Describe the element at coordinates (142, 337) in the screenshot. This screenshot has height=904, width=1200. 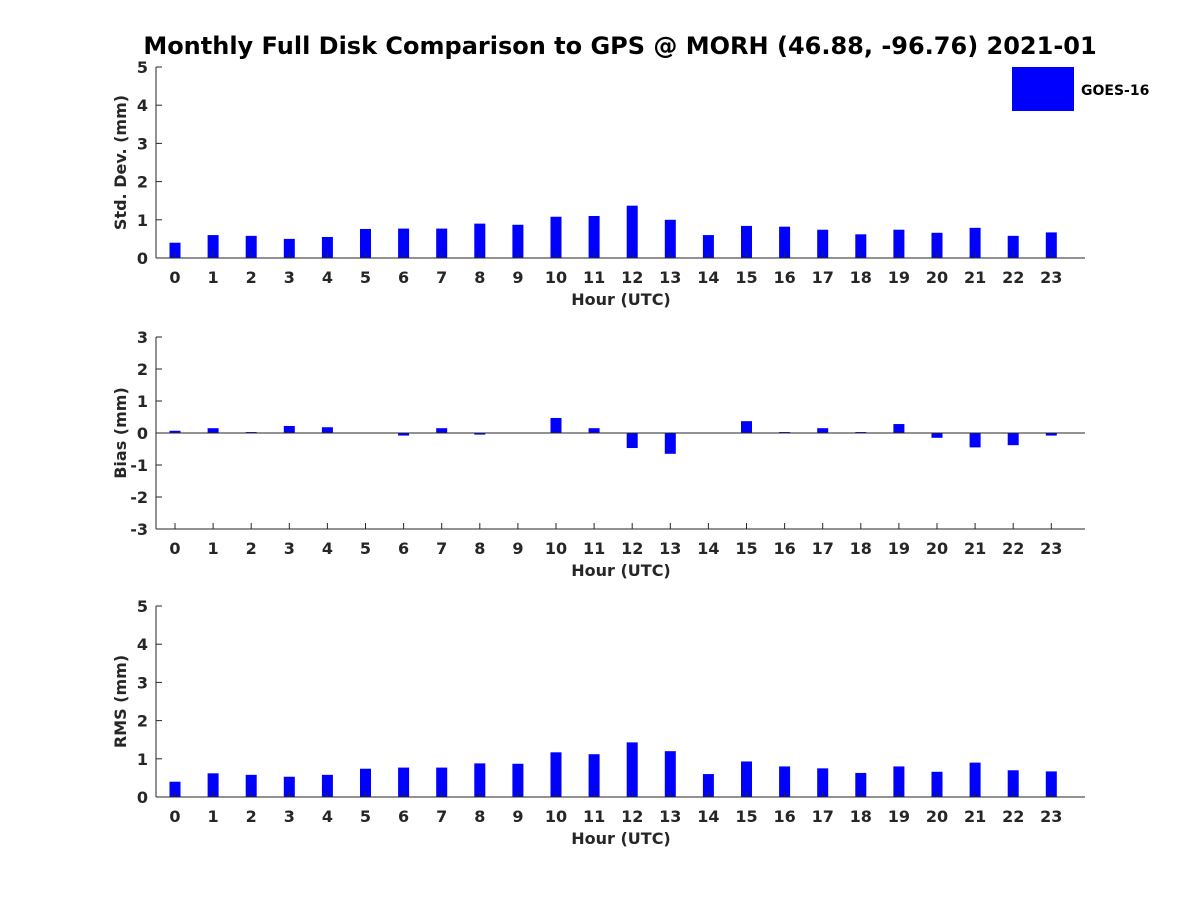
I see `y-tick-label: 3` at that location.